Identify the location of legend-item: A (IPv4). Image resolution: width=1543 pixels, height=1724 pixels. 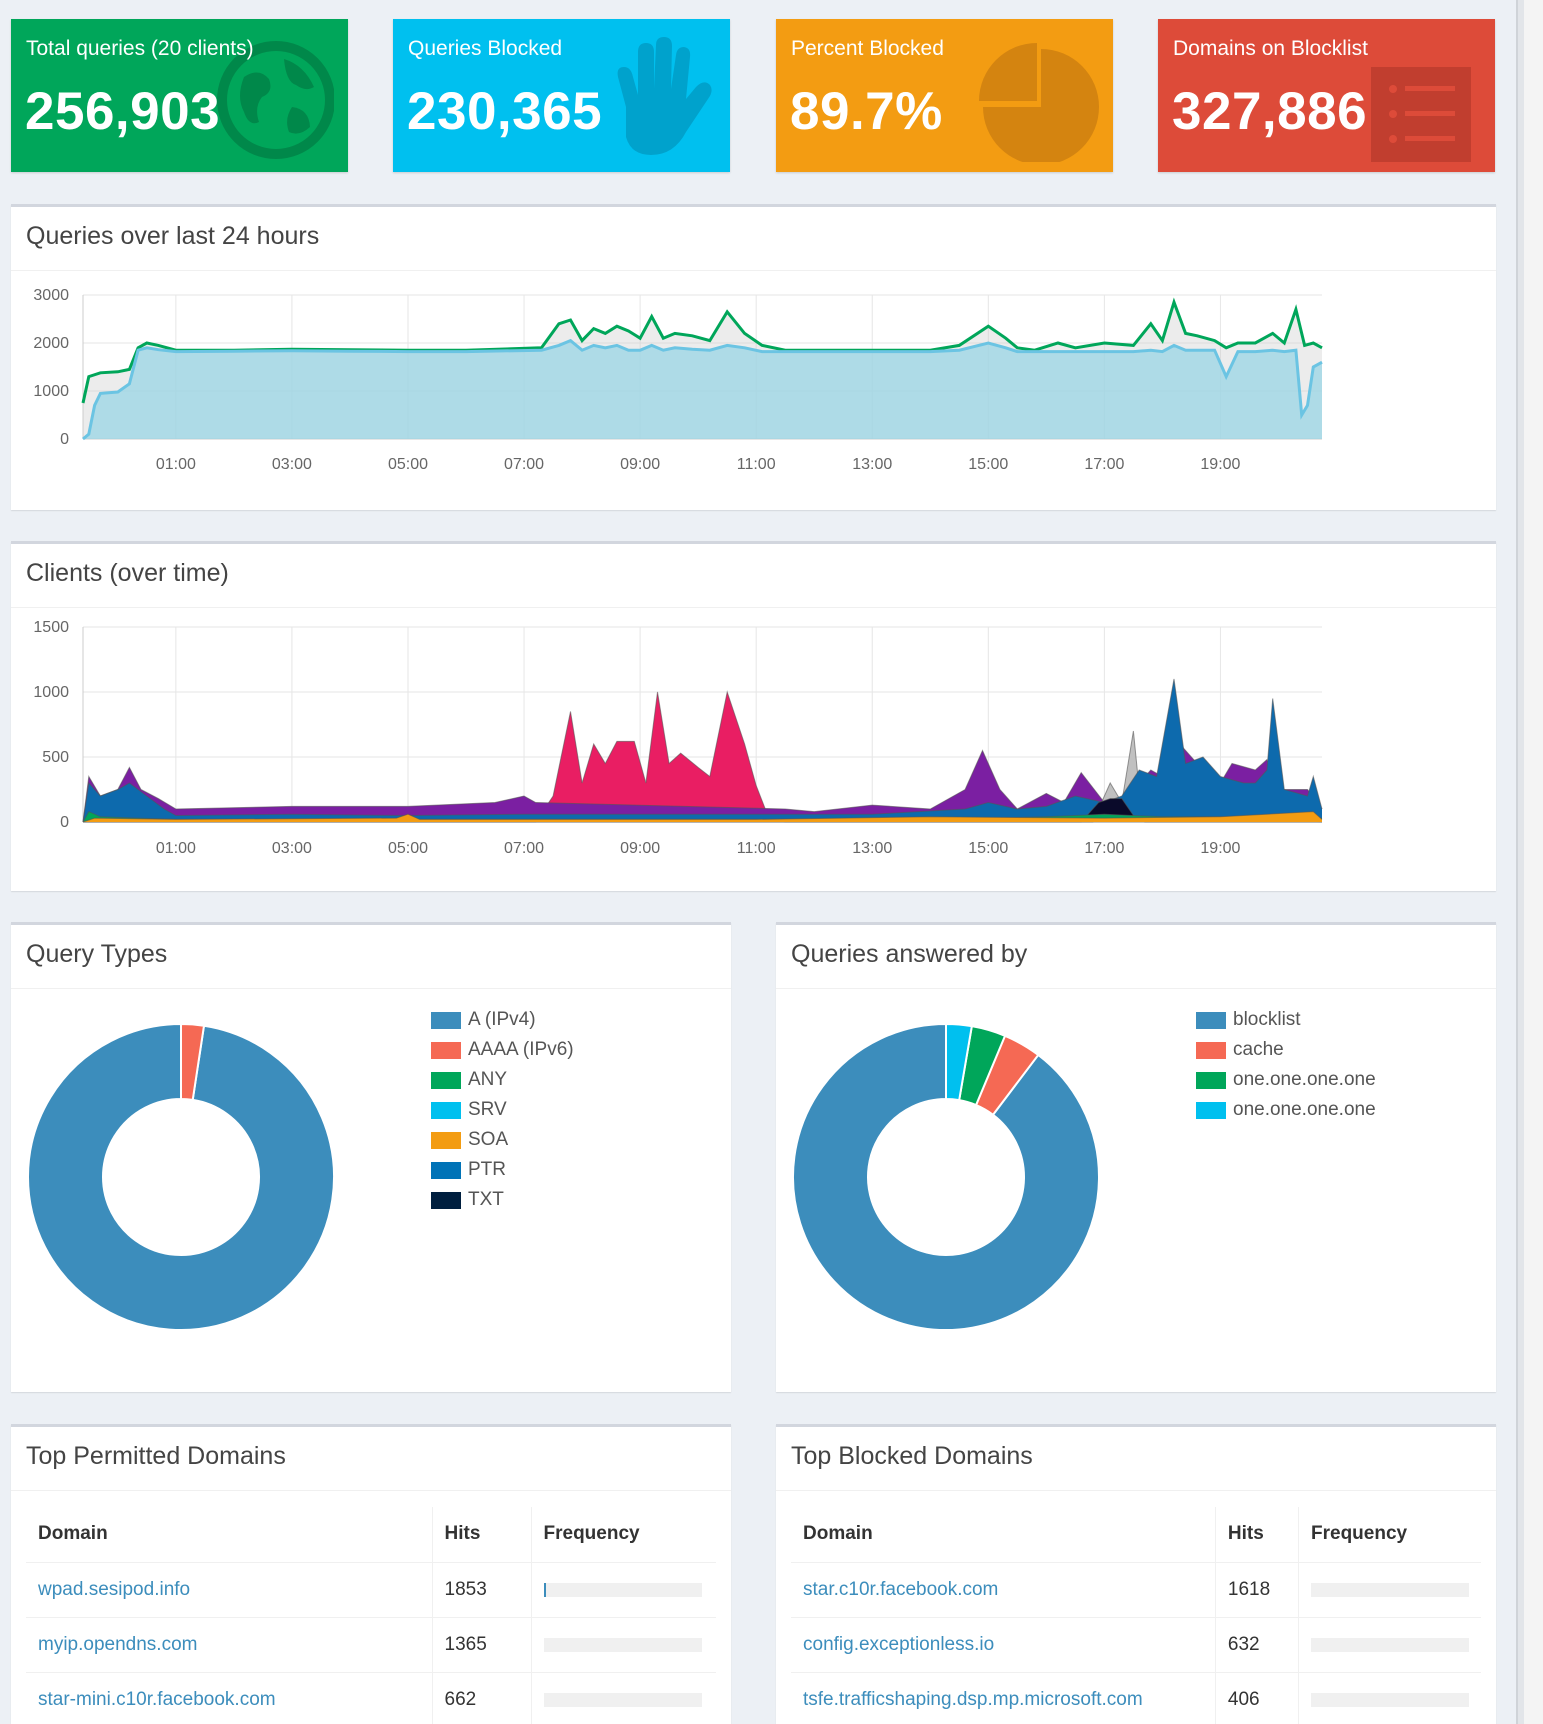
(502, 1020).